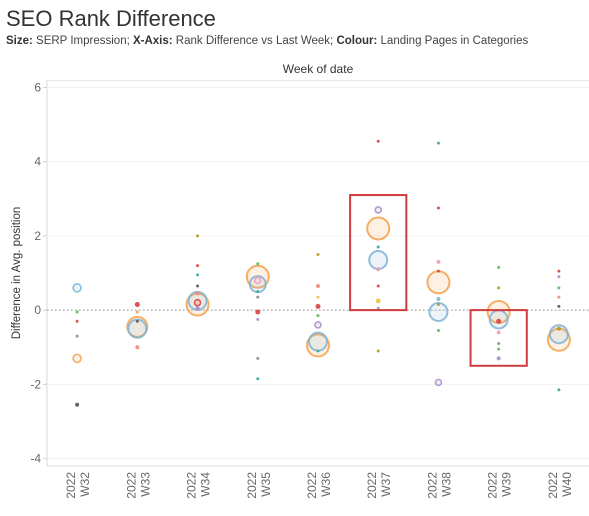 The height and width of the screenshot is (516, 589). Describe the element at coordinates (145, 484) in the screenshot. I see `x-tick-week: W33` at that location.